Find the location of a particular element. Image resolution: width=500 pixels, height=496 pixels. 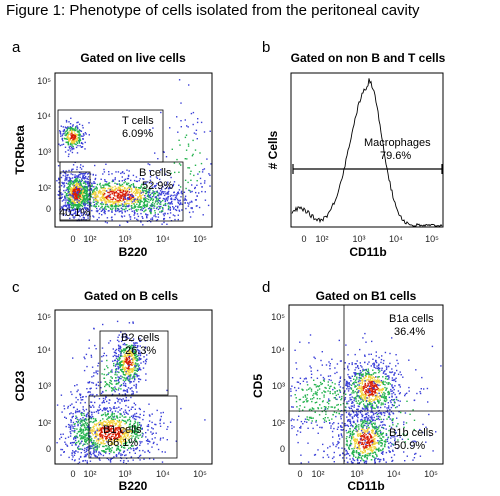

gate-label-b-cells: B cells is located at coordinates (155, 173).